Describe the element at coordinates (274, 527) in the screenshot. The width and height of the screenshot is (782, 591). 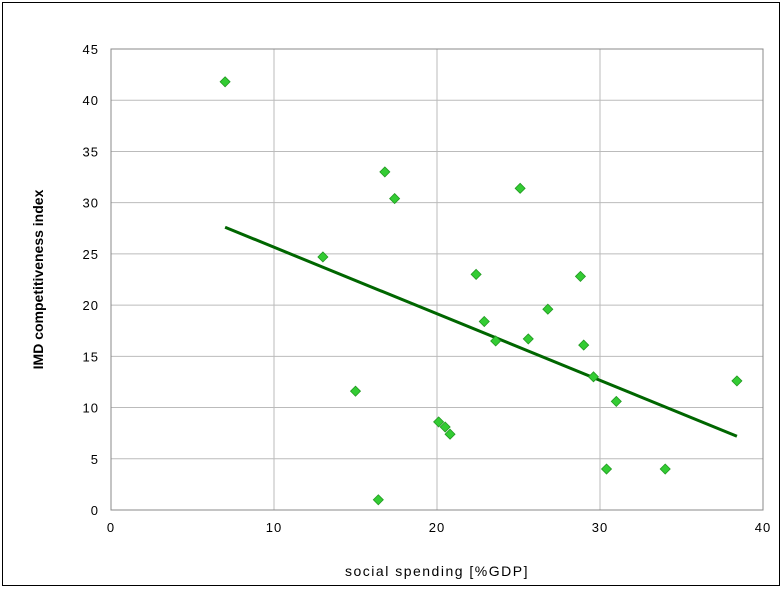
I see `x-tick-label: 10` at that location.